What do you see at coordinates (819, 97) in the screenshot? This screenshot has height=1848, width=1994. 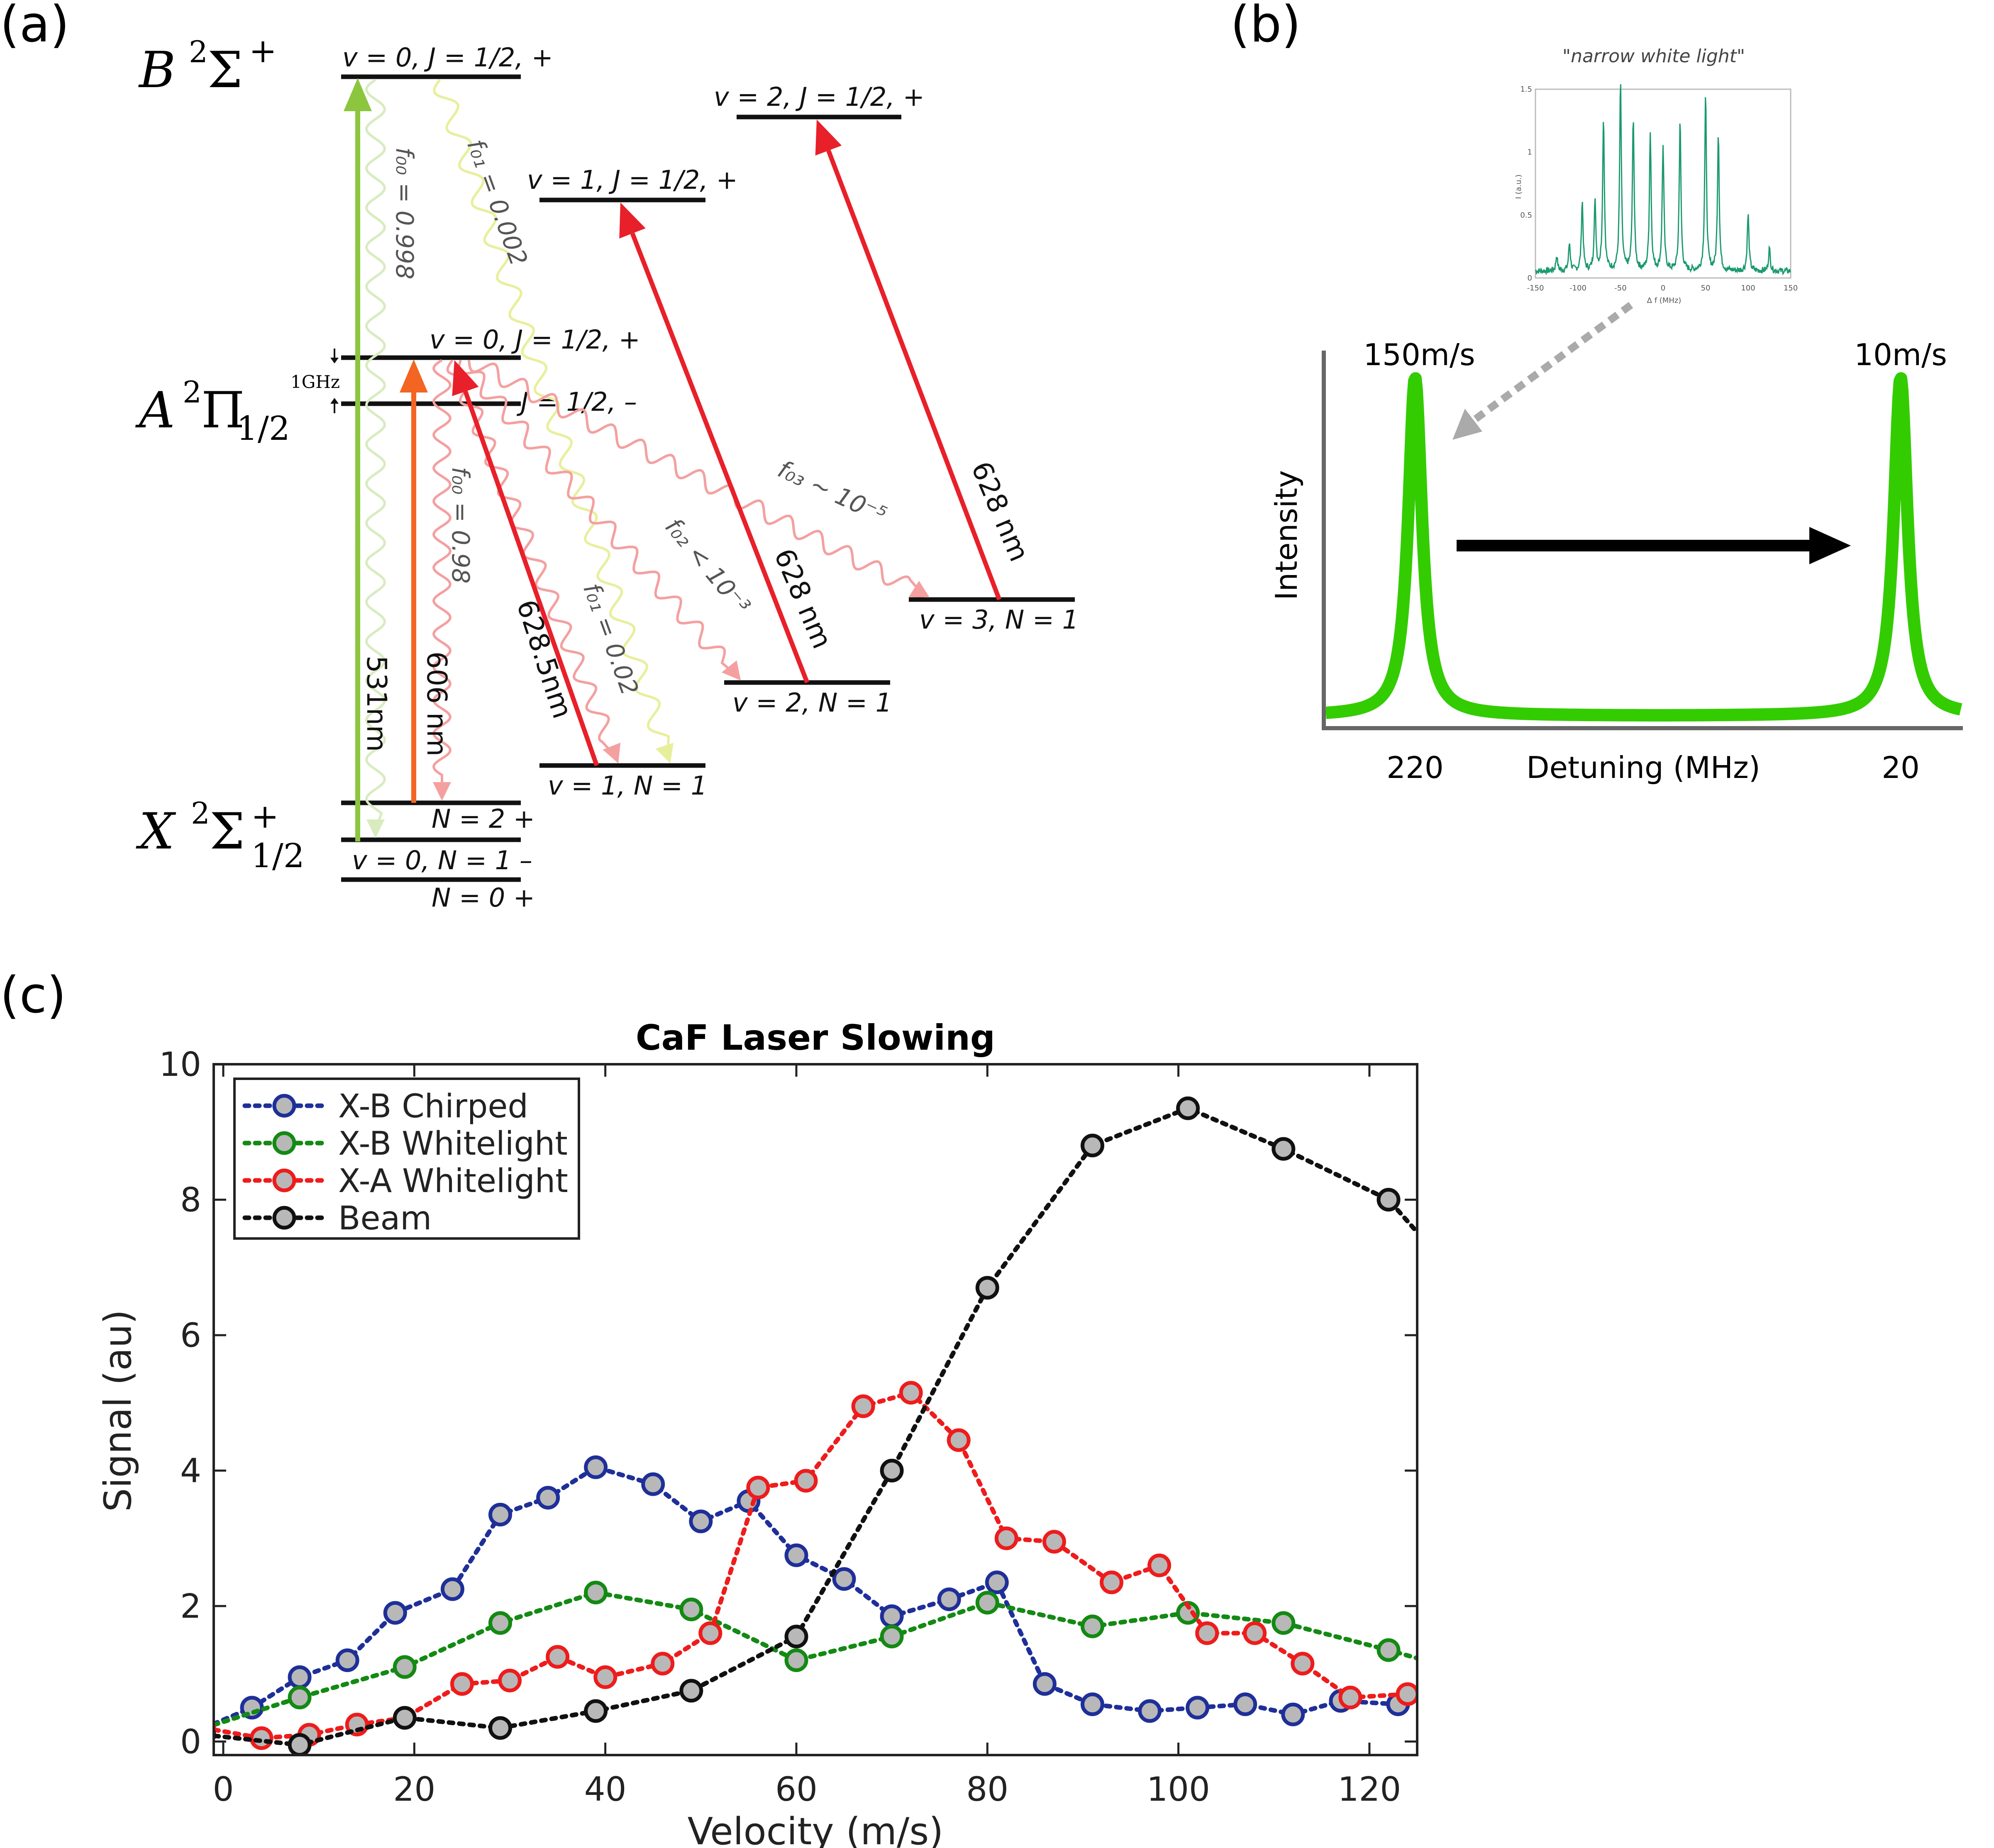 I see `label-B-v2: v = 2, J = 1/2, +` at bounding box center [819, 97].